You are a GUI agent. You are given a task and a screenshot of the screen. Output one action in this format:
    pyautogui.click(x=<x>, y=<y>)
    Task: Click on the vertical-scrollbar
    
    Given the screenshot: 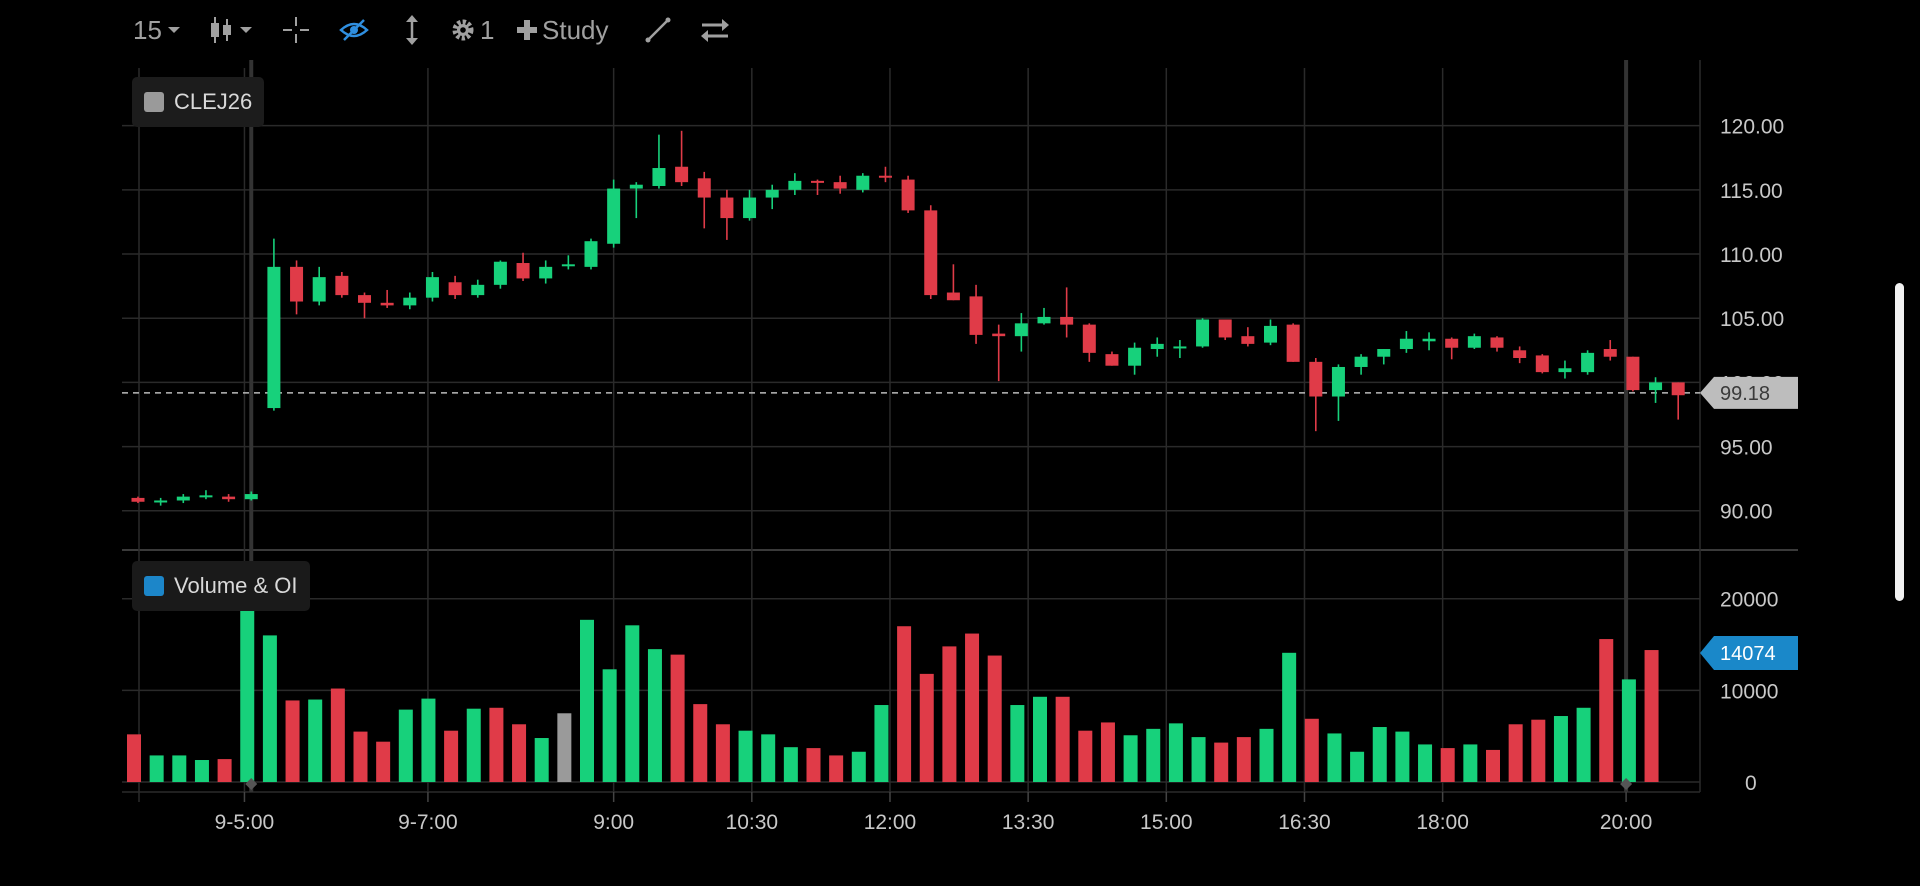 What is the action you would take?
    pyautogui.click(x=1899, y=442)
    